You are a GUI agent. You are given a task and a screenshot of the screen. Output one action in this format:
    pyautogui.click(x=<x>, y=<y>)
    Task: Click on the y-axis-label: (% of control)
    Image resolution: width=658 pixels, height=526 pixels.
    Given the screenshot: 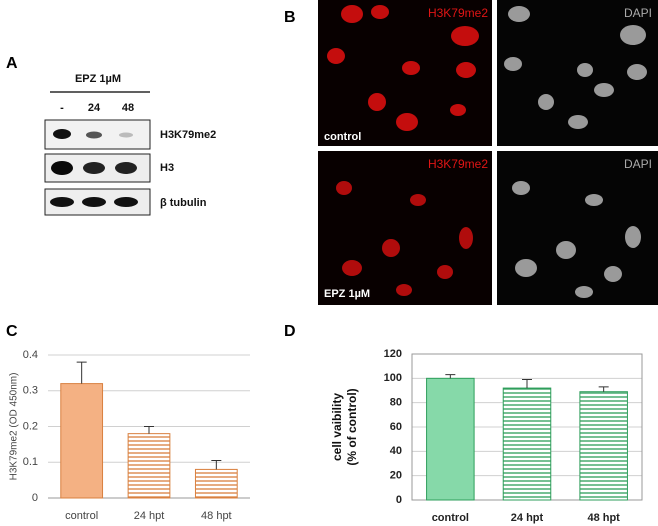 What is the action you would take?
    pyautogui.click(x=352, y=426)
    